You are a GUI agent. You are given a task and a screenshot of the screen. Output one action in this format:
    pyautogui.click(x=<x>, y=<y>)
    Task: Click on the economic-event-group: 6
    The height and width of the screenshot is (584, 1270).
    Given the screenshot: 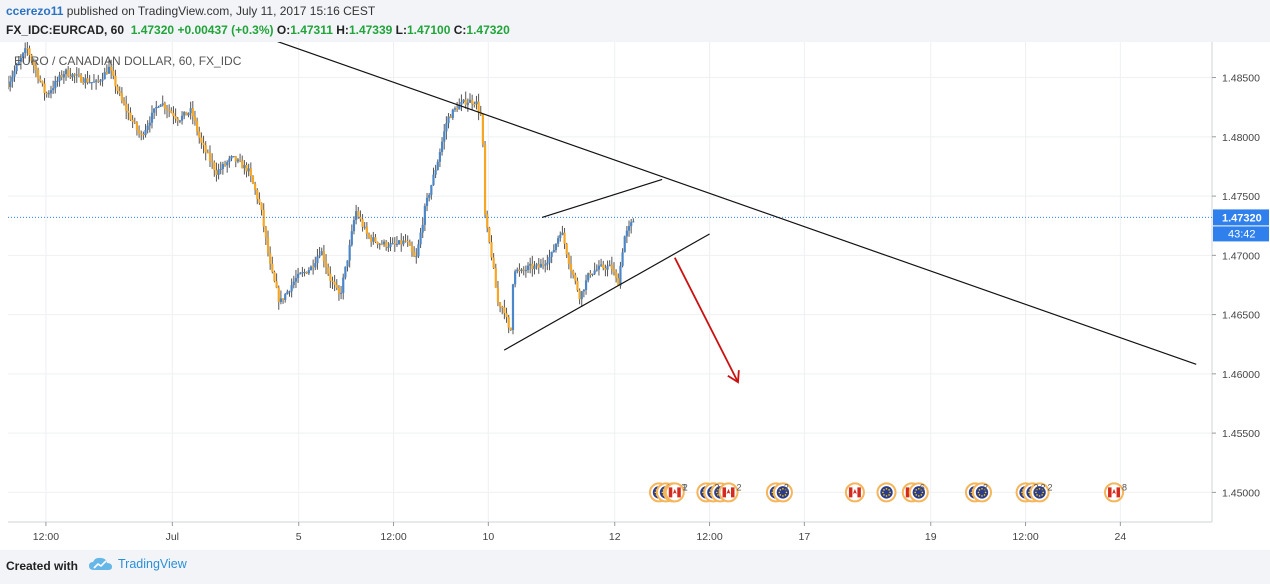 What is the action you would take?
    pyautogui.click(x=915, y=492)
    